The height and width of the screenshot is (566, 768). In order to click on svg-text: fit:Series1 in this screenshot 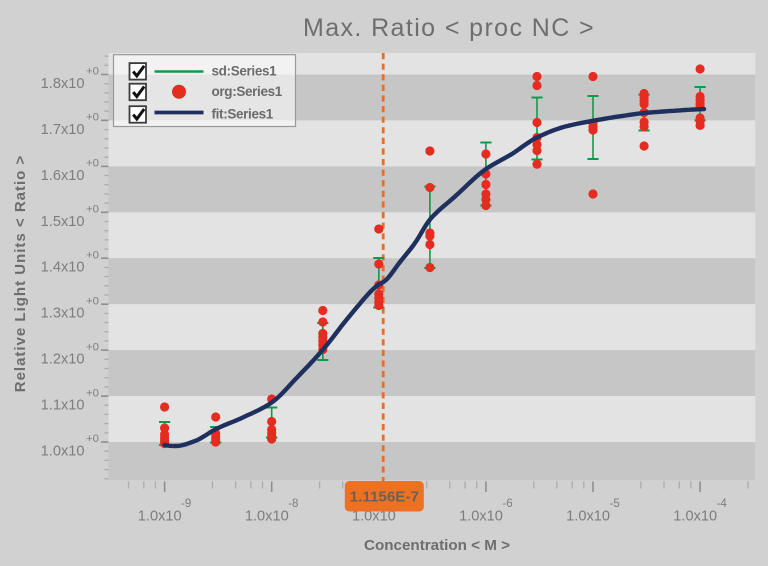, I will do `click(243, 114)`.